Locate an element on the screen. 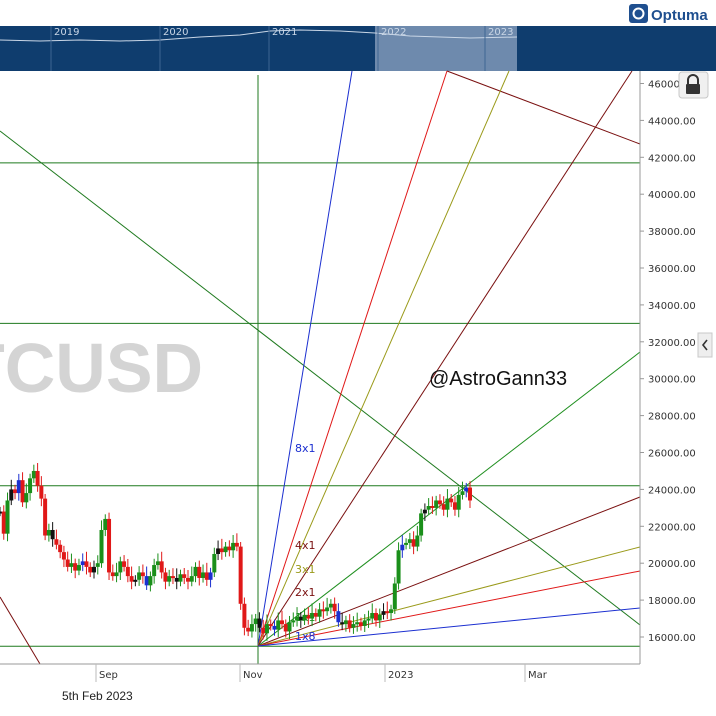  navigator-year-label: 2022 is located at coordinates (393, 32).